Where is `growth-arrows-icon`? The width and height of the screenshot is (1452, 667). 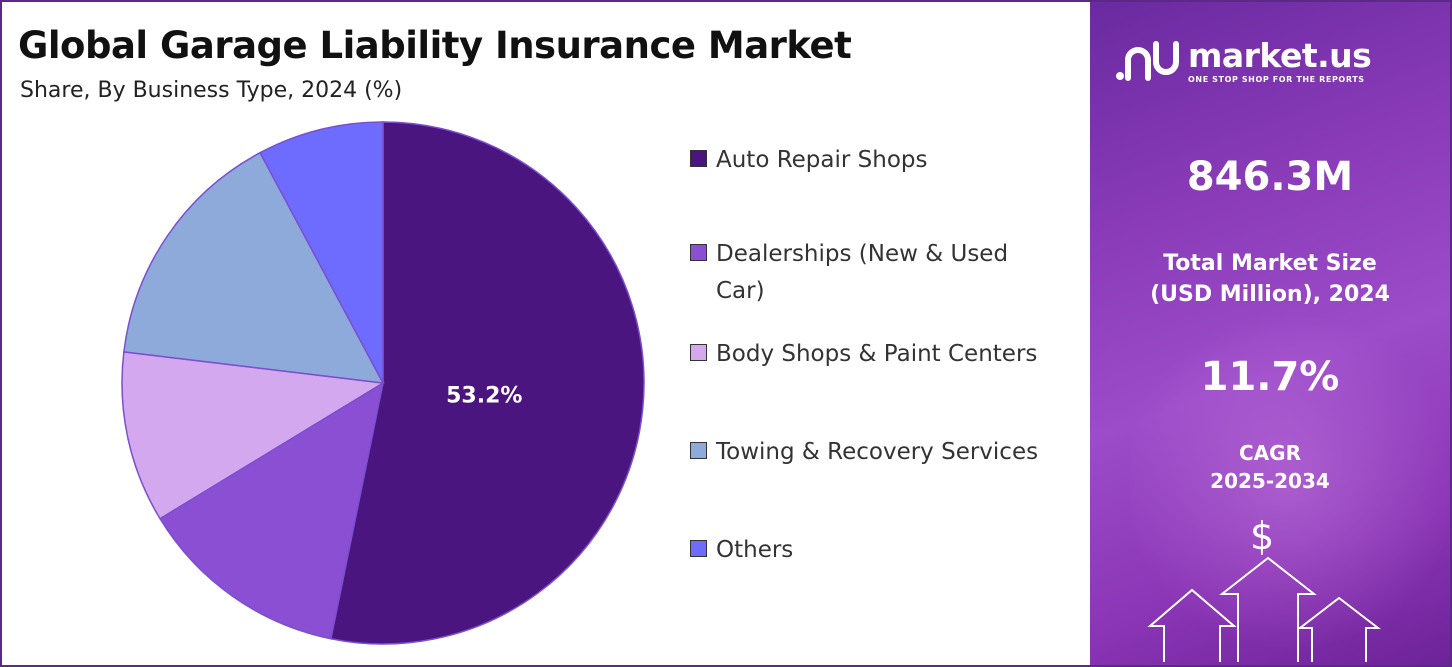 growth-arrows-icon is located at coordinates (1264, 609).